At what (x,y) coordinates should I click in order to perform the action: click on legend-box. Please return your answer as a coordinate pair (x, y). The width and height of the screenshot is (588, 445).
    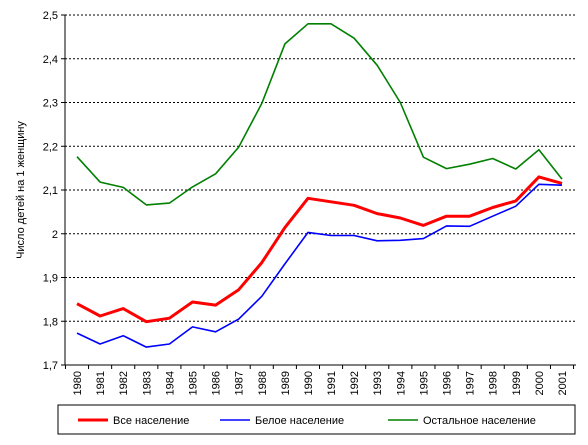
    Looking at the image, I should click on (316, 419).